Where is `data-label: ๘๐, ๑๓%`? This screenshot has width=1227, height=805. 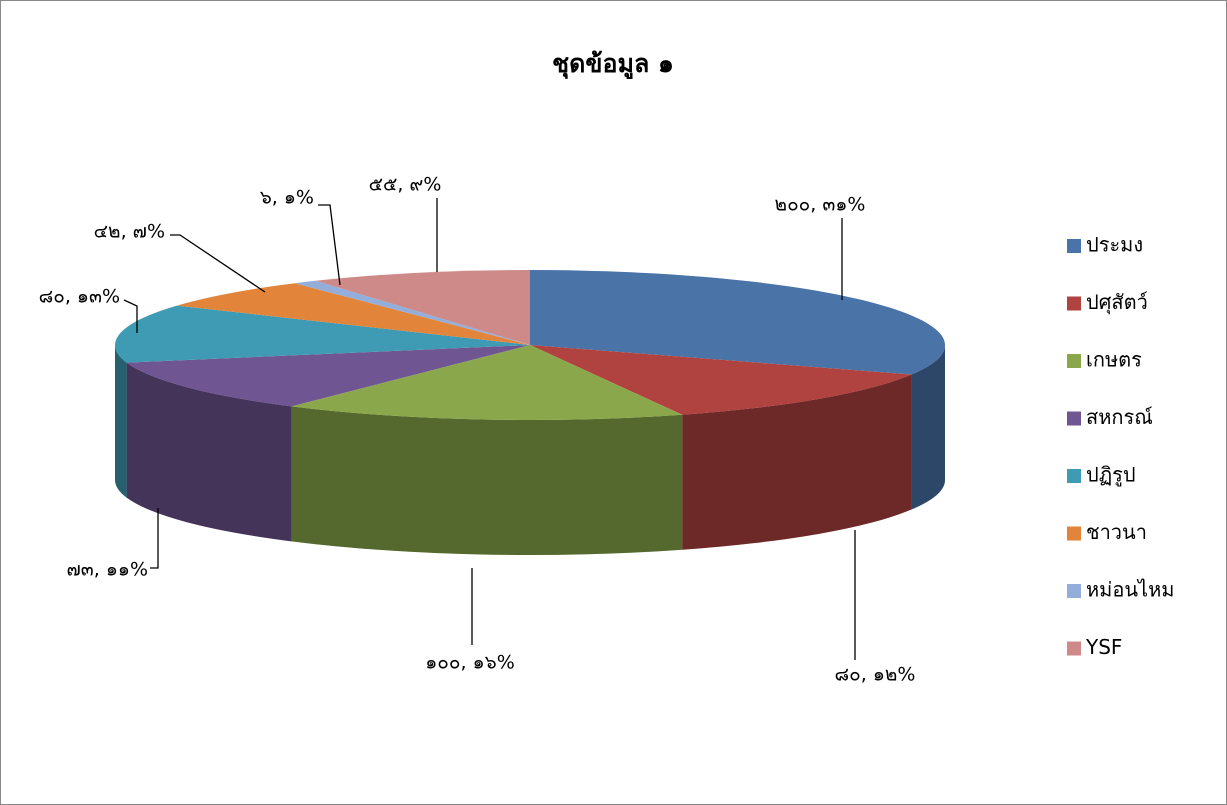
data-label: ๘๐, ๑๓% is located at coordinates (79, 297).